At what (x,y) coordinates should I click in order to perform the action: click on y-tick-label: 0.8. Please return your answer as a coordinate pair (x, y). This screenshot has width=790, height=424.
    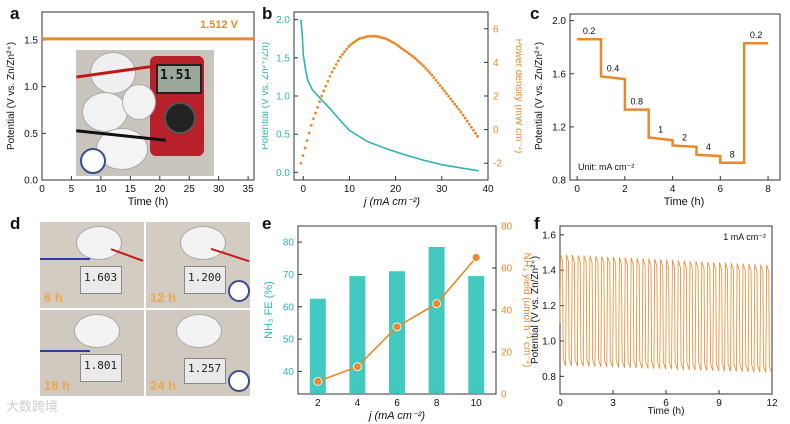
    Looking at the image, I should click on (549, 377).